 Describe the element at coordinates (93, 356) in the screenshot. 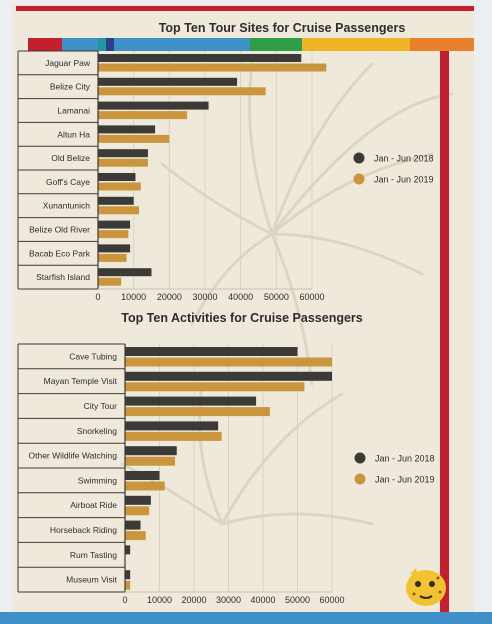

I see `category-label: Cave Tubing` at that location.